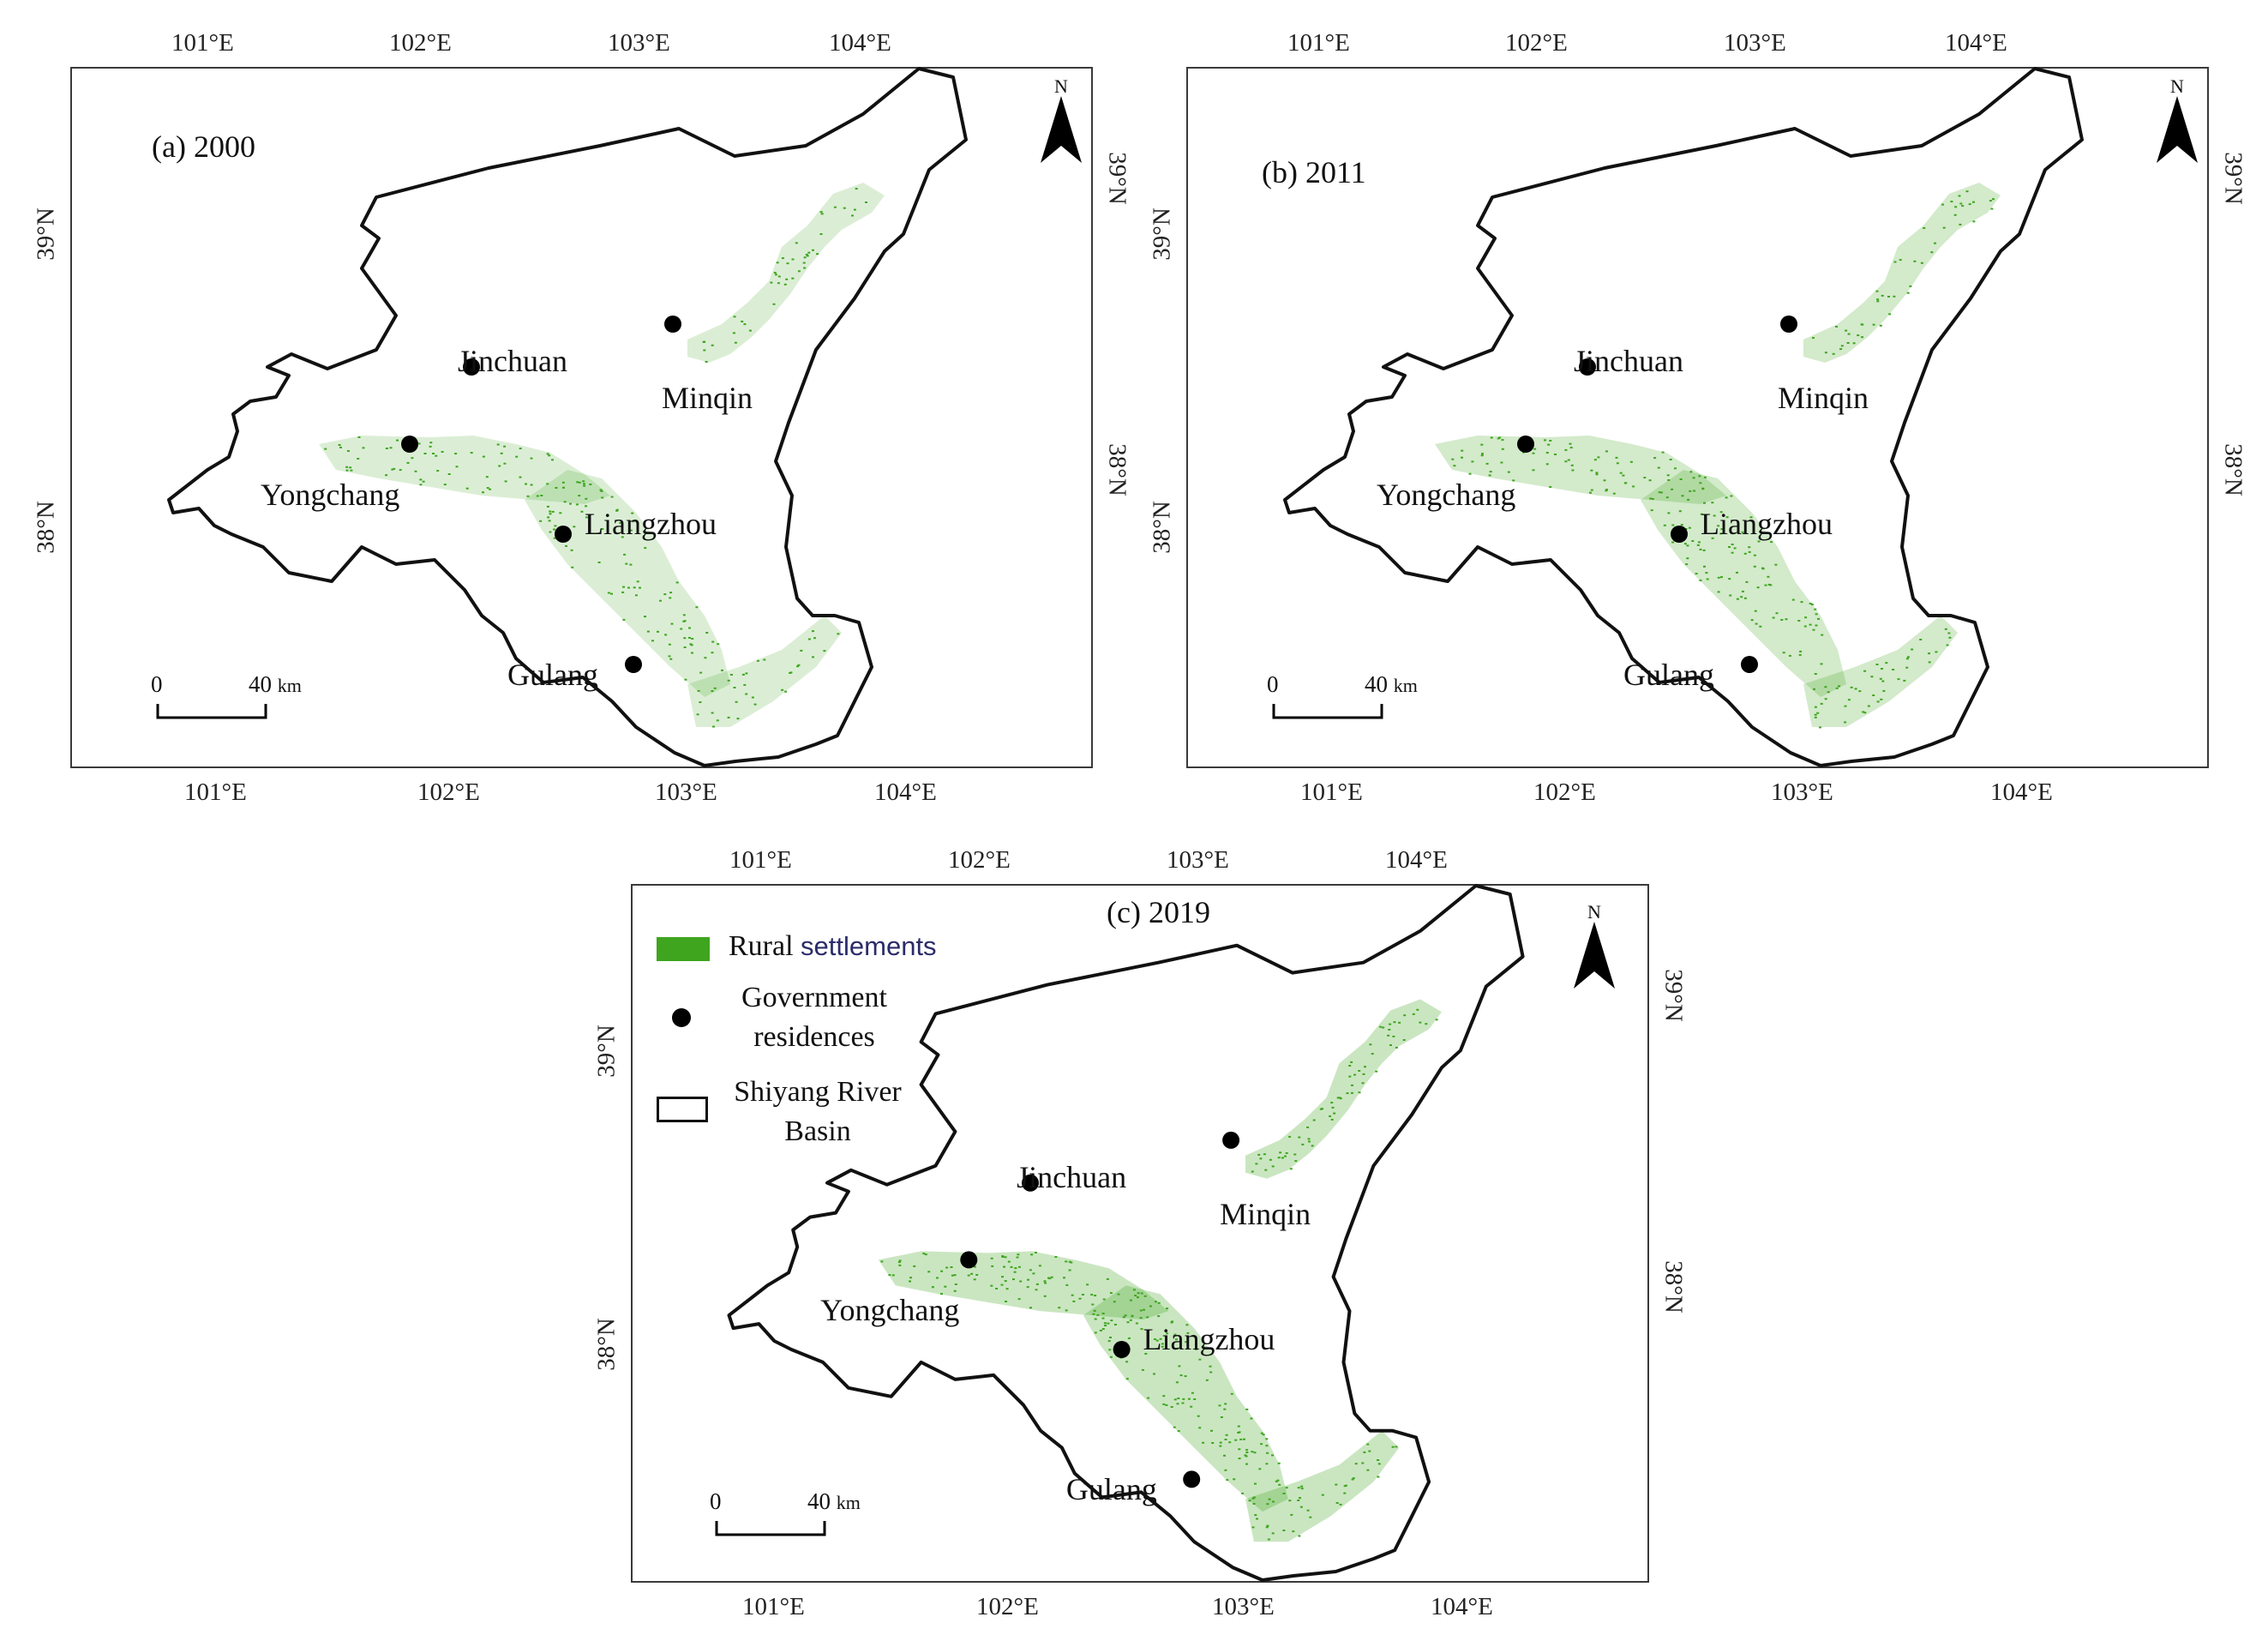 This screenshot has width=2268, height=1647. What do you see at coordinates (1243, 1606) in the screenshot?
I see `lon-tick-bottom: 103°E` at bounding box center [1243, 1606].